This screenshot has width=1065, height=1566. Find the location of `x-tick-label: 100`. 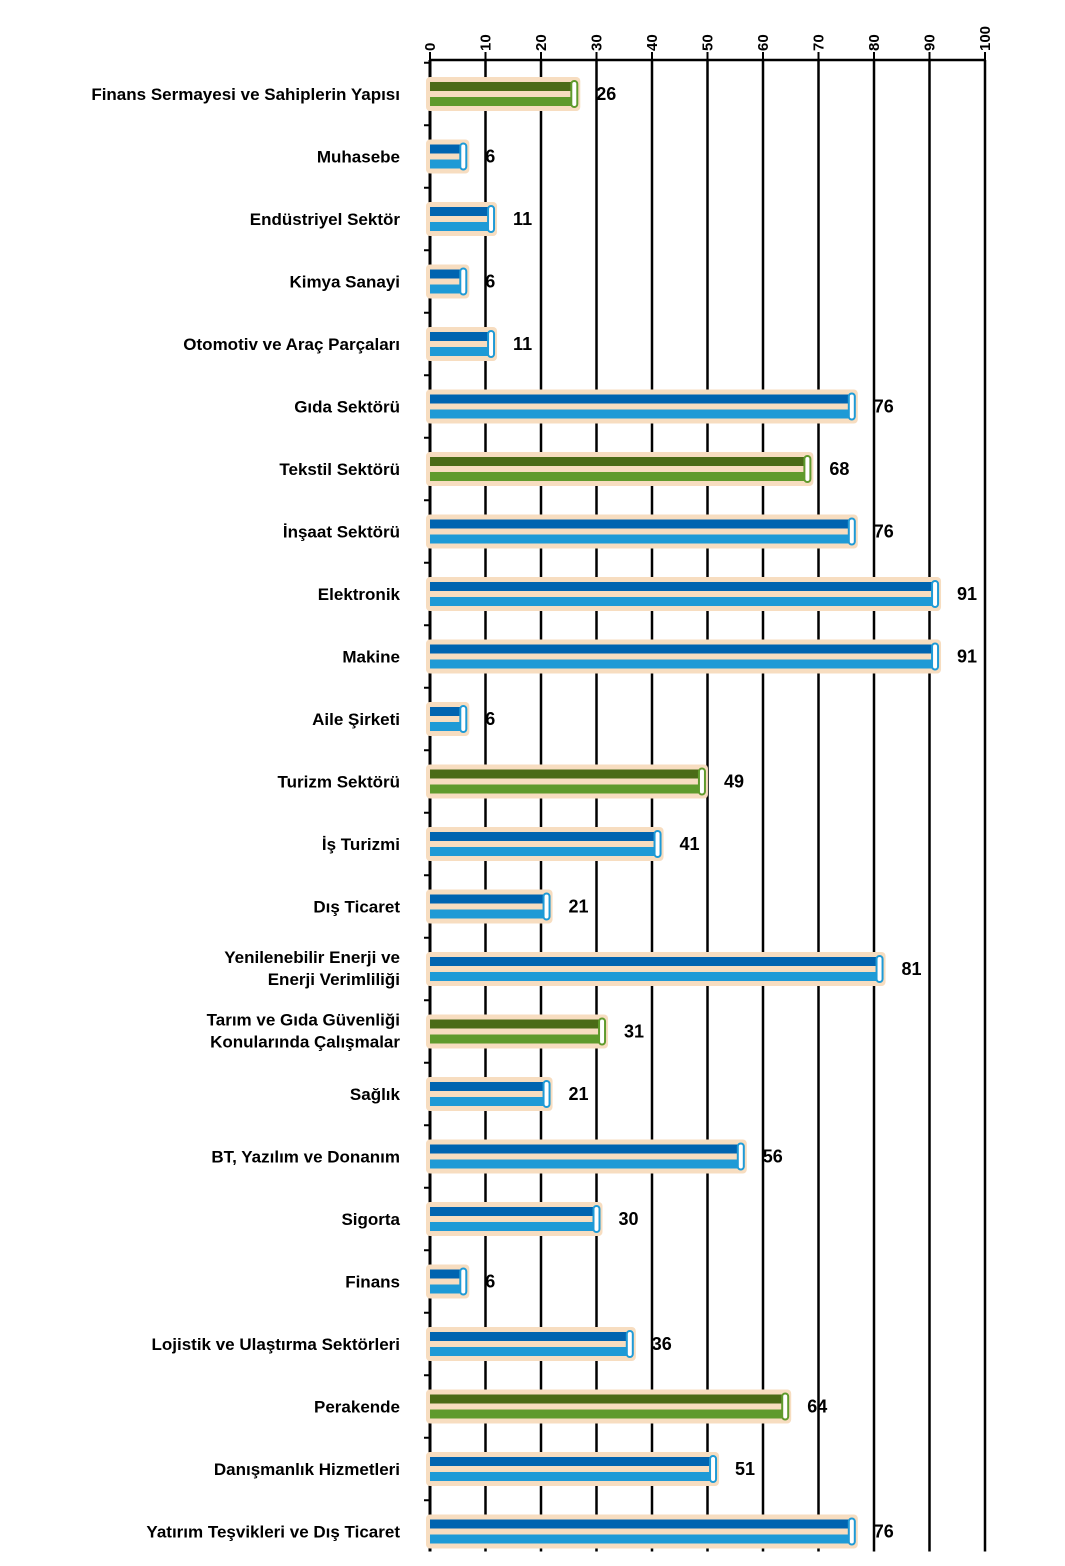

x-tick-label: 100 is located at coordinates (985, 38).